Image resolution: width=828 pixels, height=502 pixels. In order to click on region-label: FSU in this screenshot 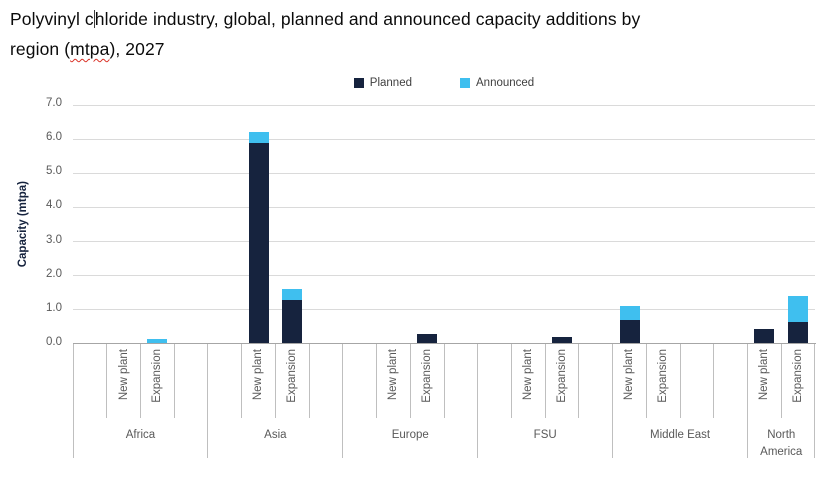, I will do `click(545, 435)`.